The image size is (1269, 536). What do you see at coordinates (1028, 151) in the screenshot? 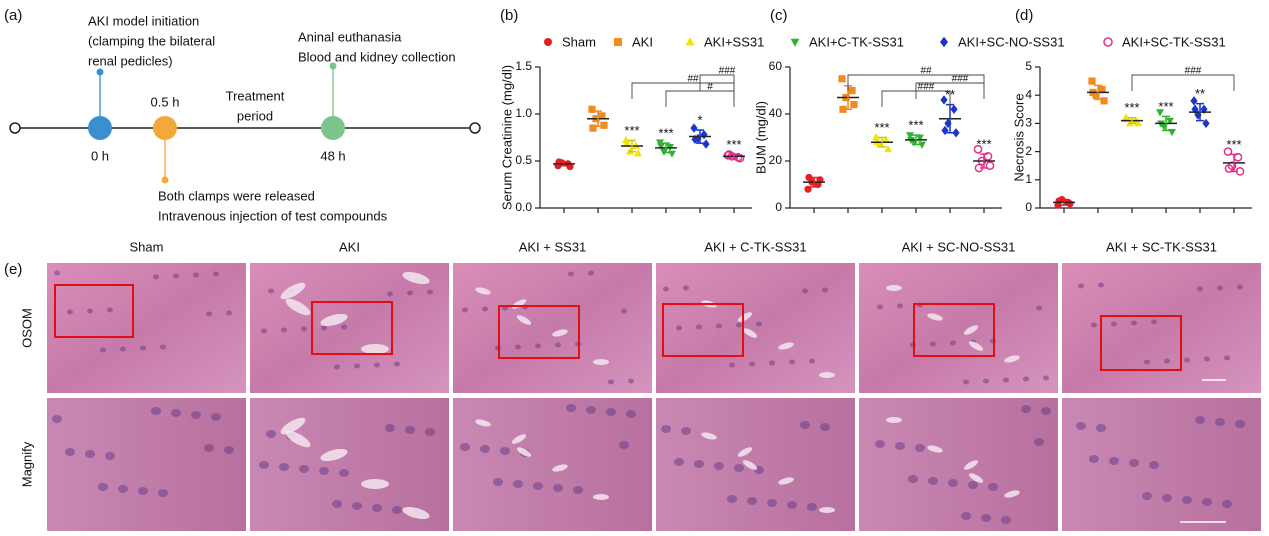
I see `y-tick-label: 2` at bounding box center [1028, 151].